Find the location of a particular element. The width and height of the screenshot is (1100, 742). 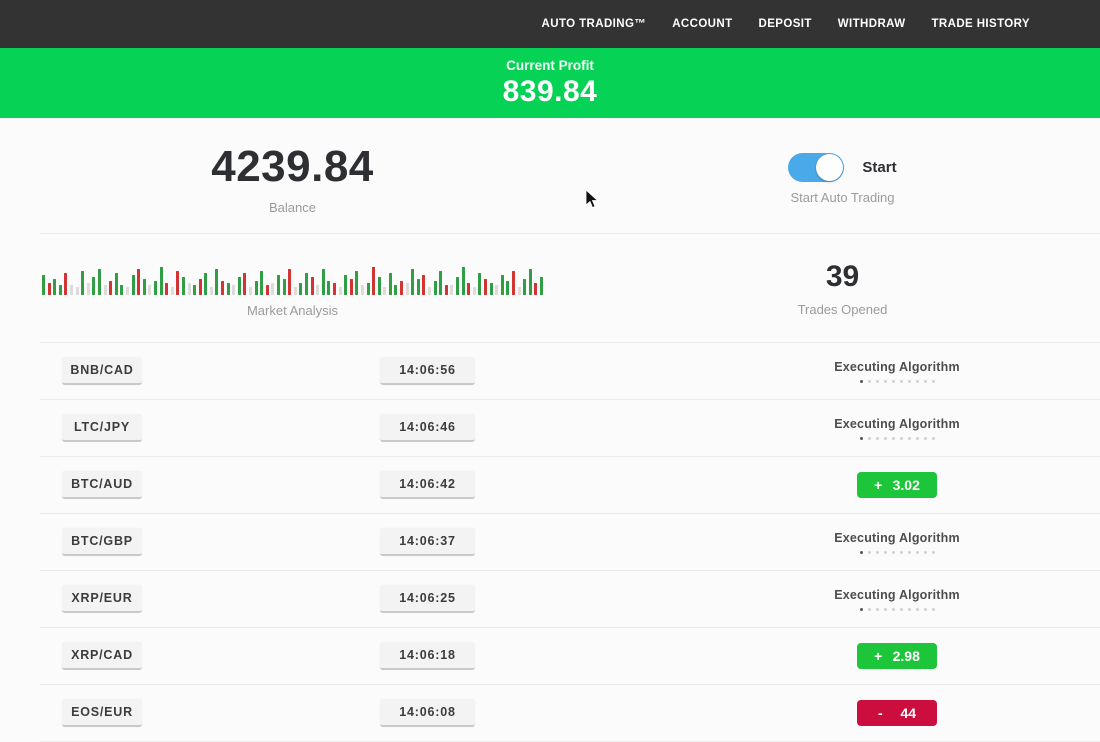

trade-time-badge: 14:06:42 is located at coordinates (427, 485).